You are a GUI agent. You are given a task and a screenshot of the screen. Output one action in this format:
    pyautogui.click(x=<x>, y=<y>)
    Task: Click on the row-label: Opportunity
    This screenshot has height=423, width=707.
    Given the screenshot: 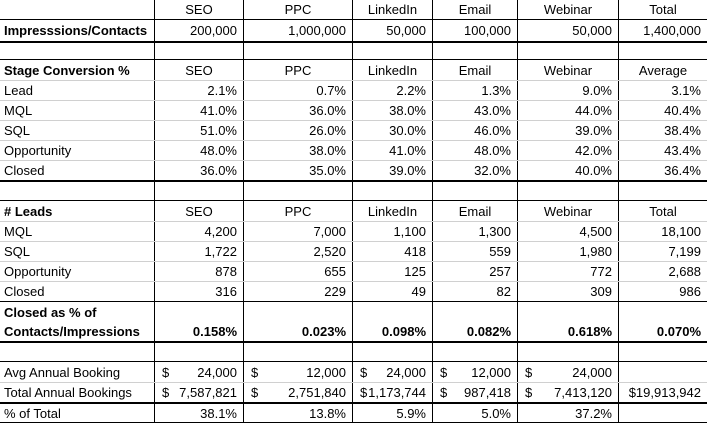 What is the action you would take?
    pyautogui.click(x=77, y=150)
    